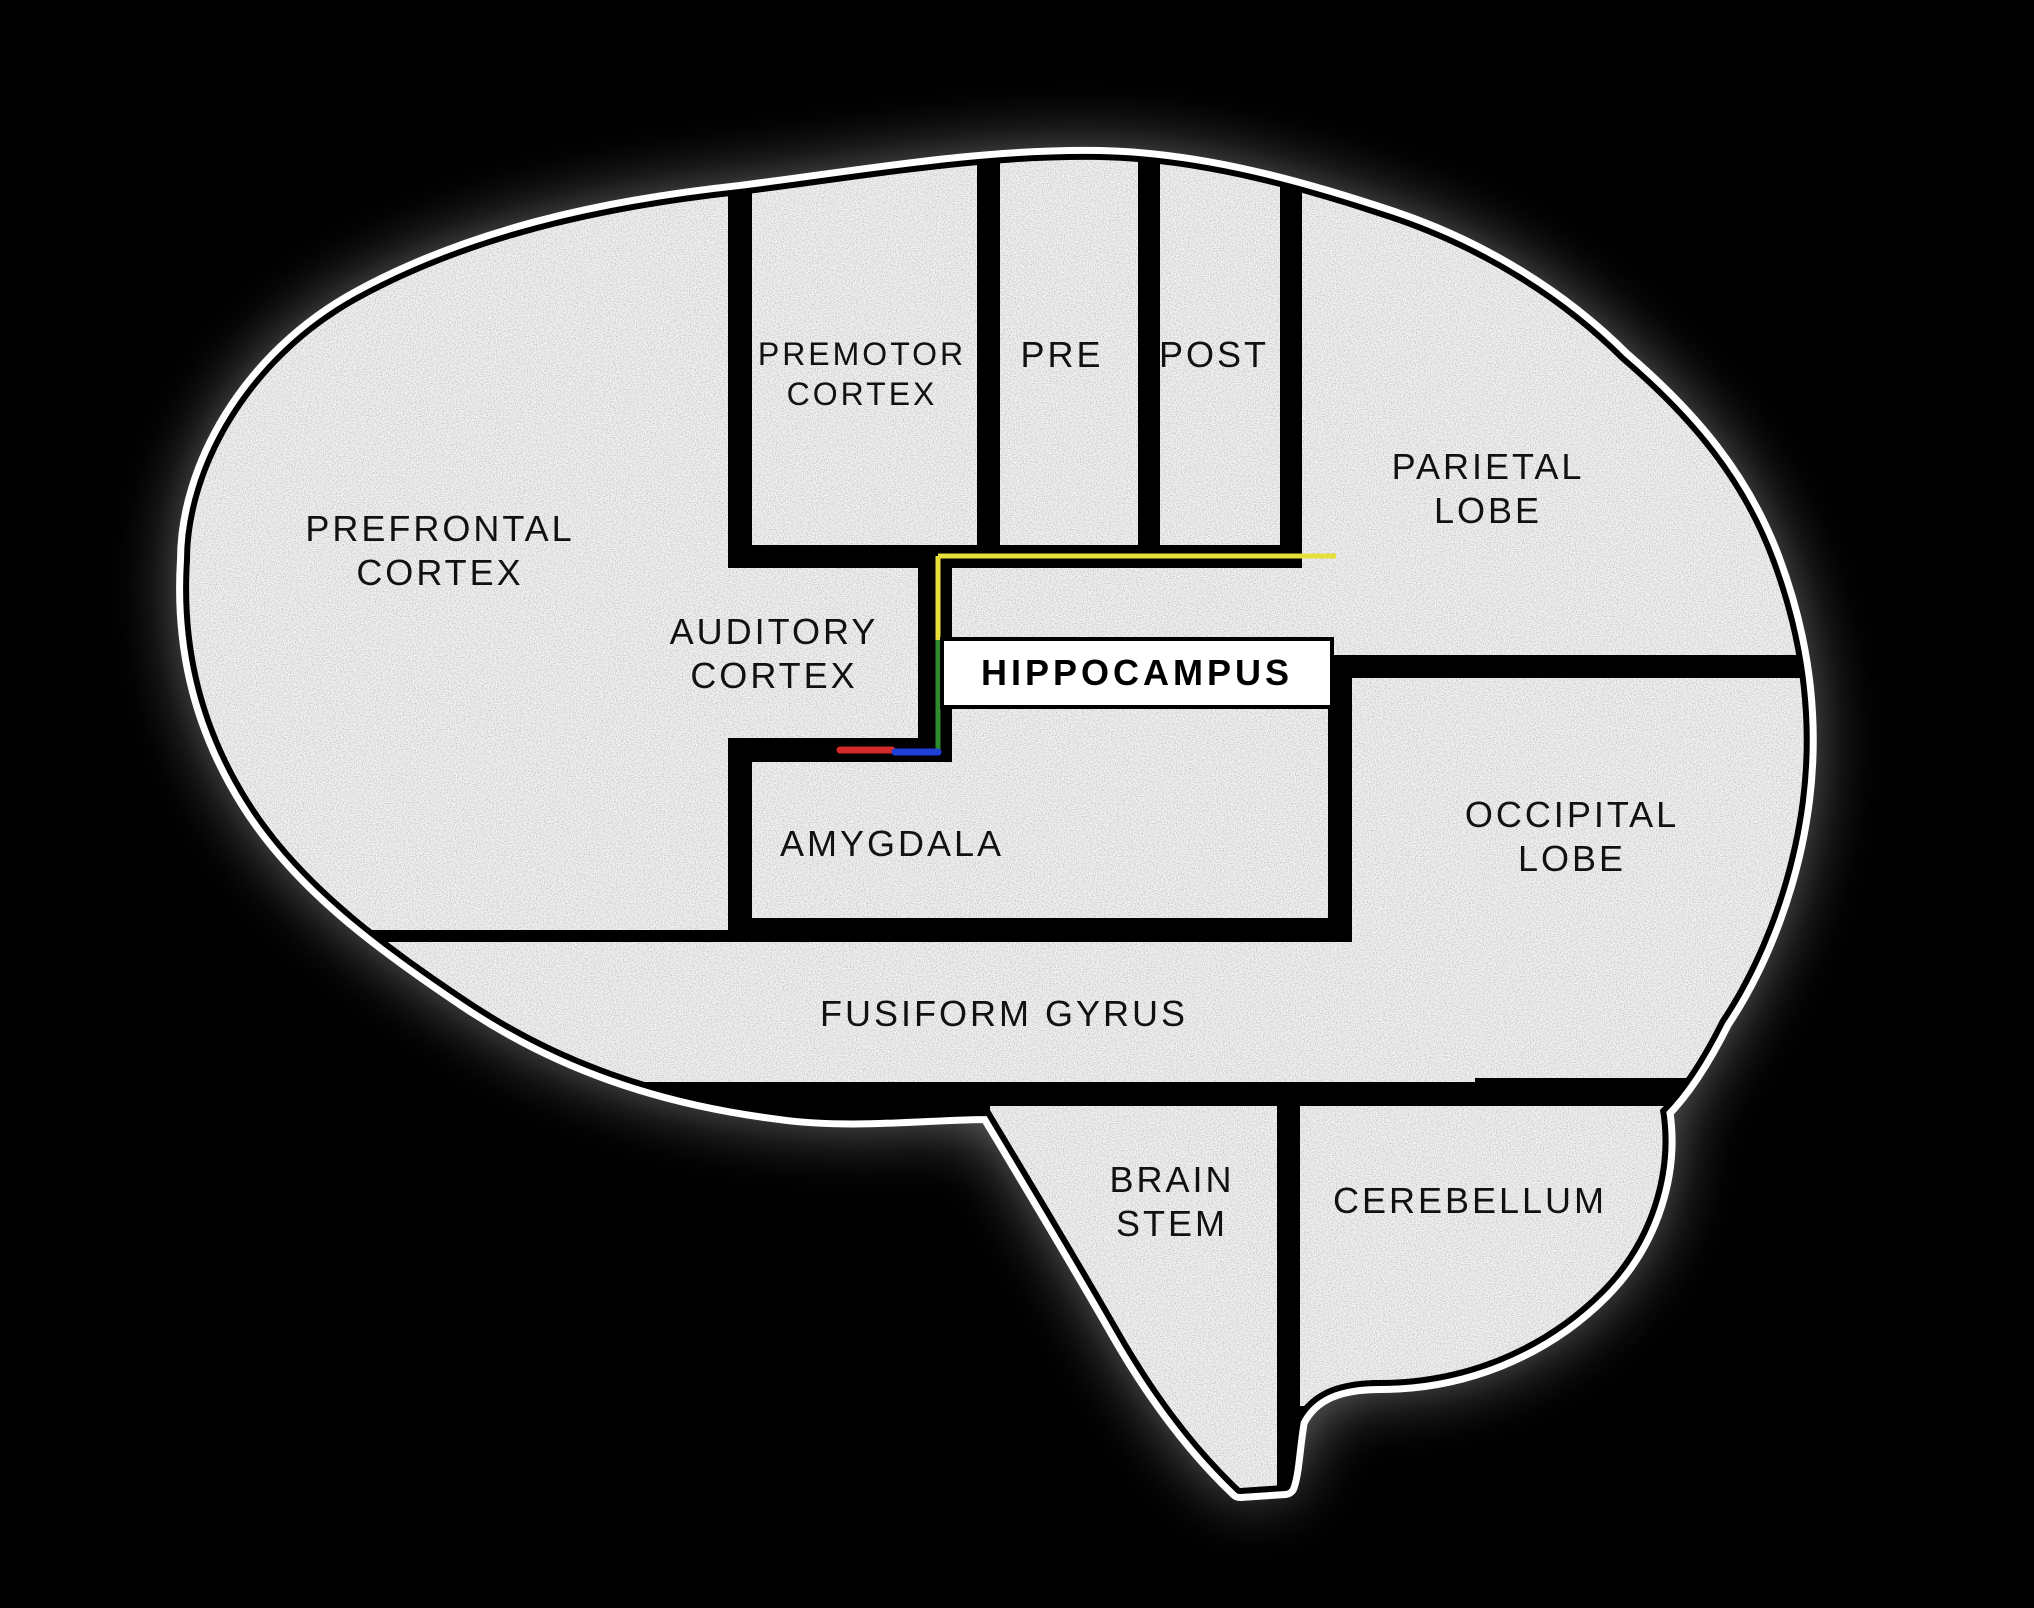 This screenshot has height=1608, width=2034. What do you see at coordinates (440, 550) in the screenshot?
I see `label-prefrontal-cortex: PREFRONTAL CORTEX` at bounding box center [440, 550].